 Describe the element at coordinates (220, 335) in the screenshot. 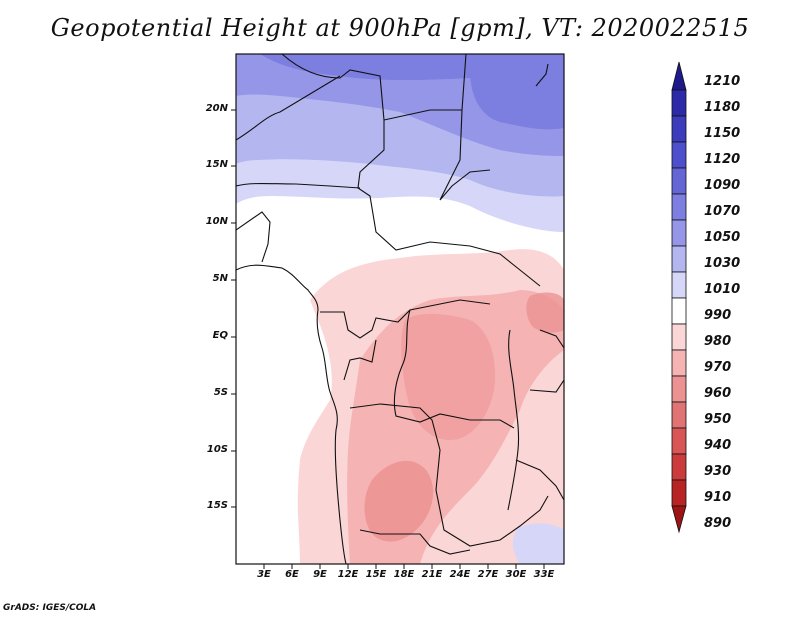

I see `lat-label: EQ` at that location.